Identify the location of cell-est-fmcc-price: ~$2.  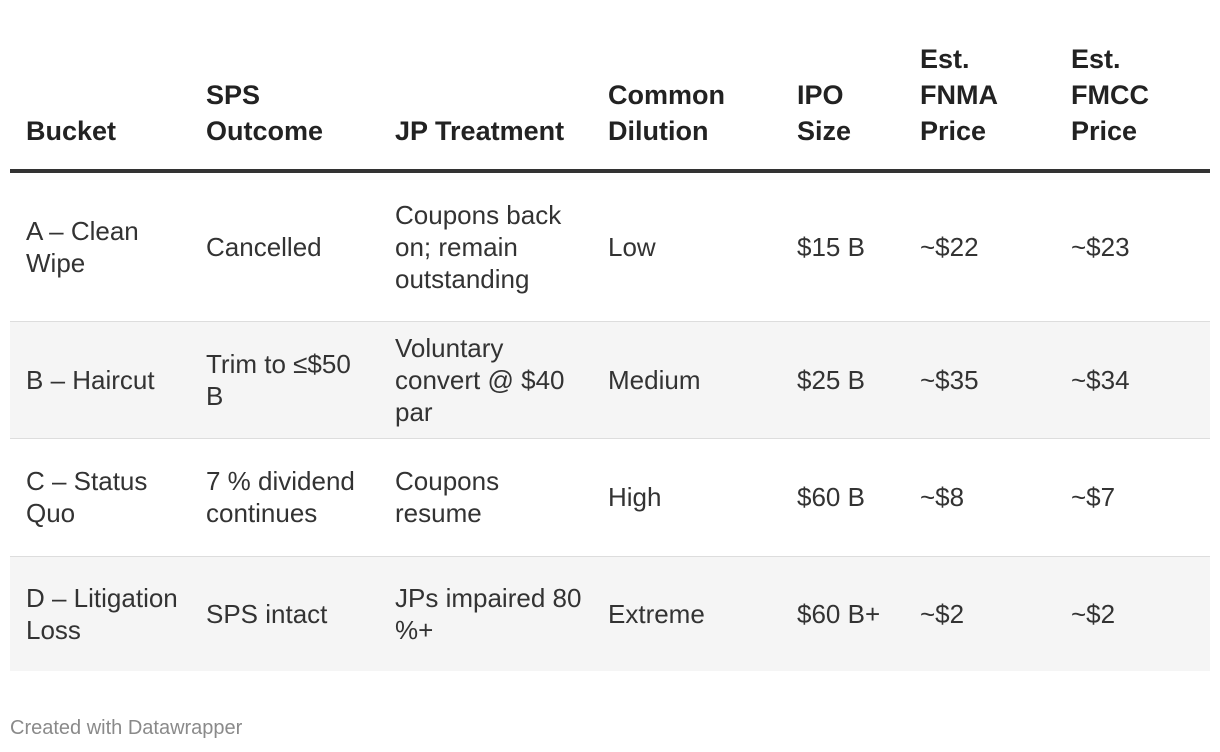
(1132, 613).